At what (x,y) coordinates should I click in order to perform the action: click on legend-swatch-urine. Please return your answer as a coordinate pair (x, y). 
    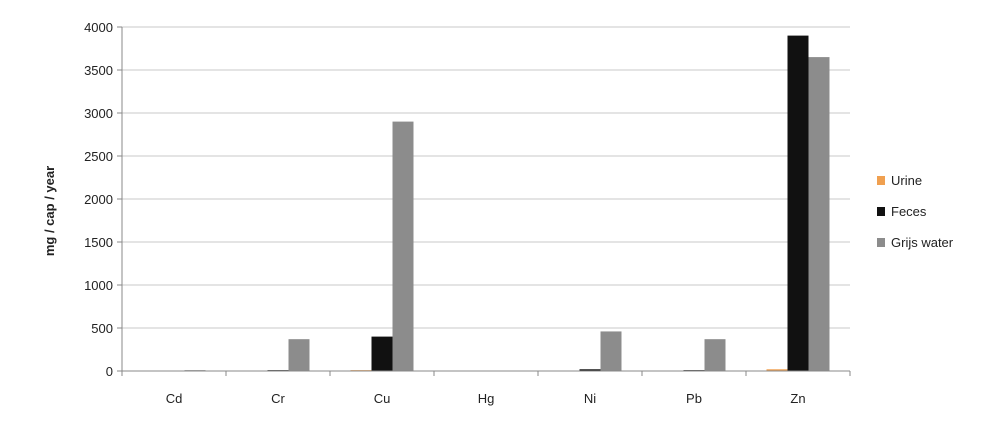
    Looking at the image, I should click on (881, 180).